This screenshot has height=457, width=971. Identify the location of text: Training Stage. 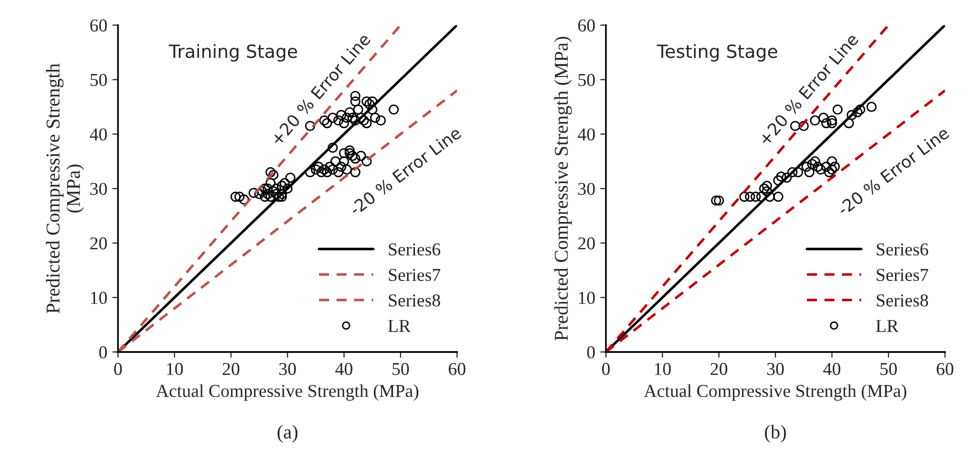
(233, 53).